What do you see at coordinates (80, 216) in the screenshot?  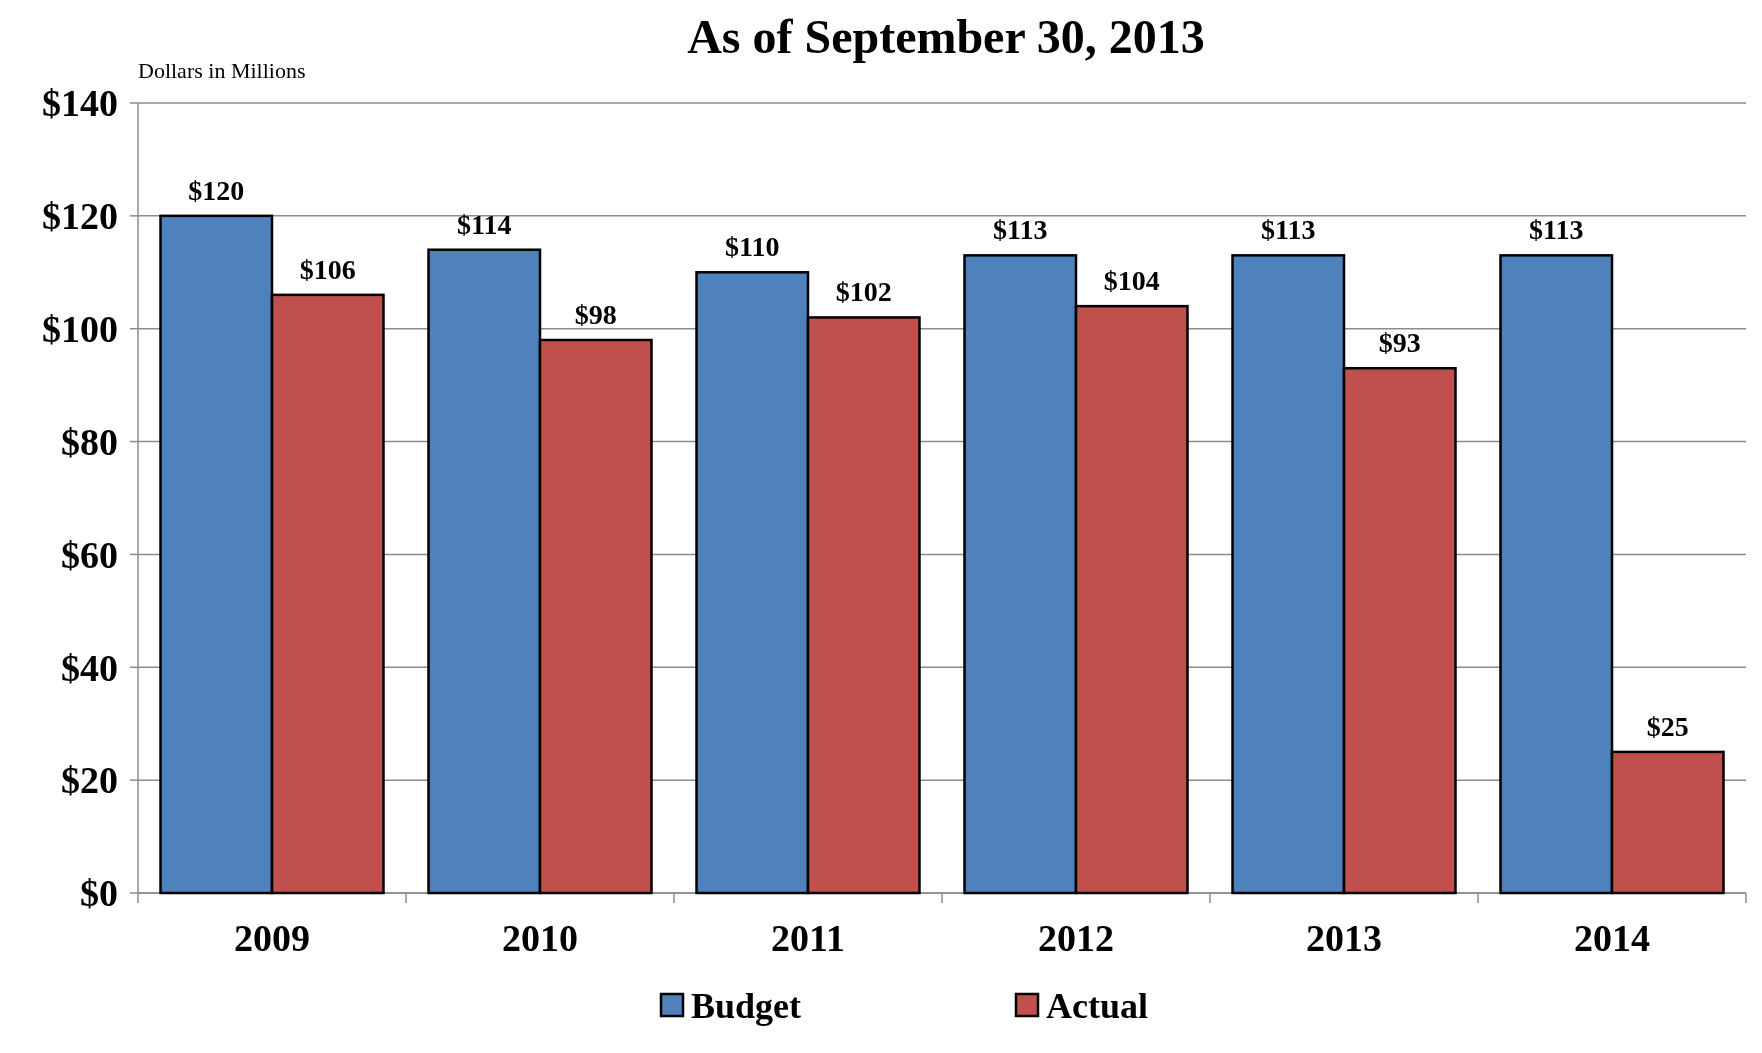 I see `y-tick-label: $120` at bounding box center [80, 216].